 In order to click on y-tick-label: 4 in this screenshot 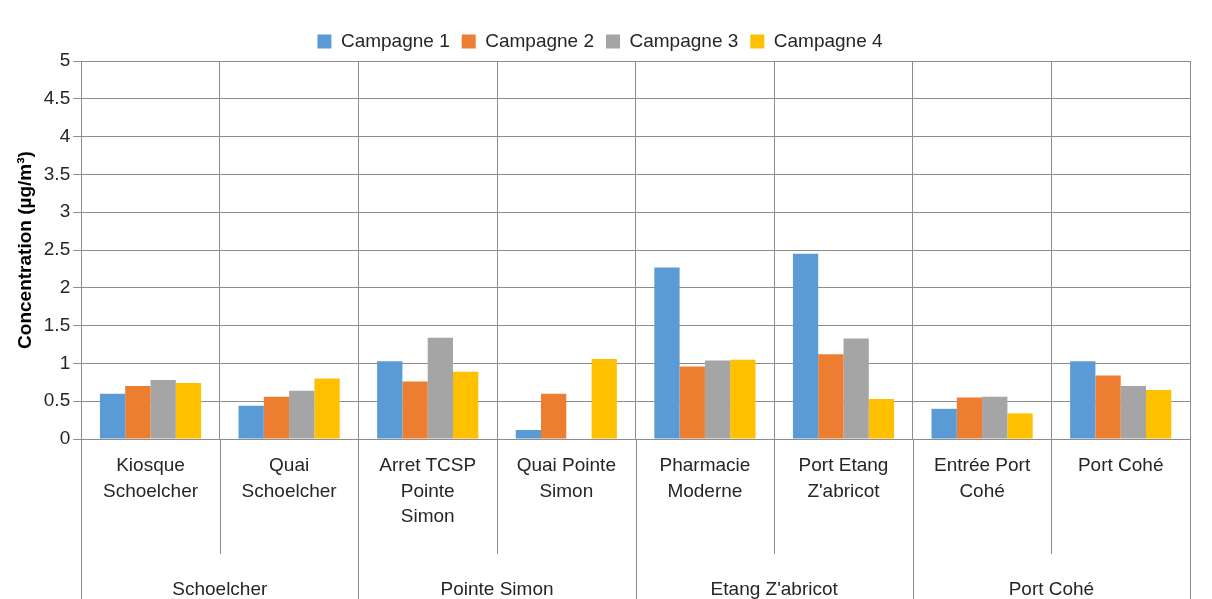, I will do `click(65, 135)`.